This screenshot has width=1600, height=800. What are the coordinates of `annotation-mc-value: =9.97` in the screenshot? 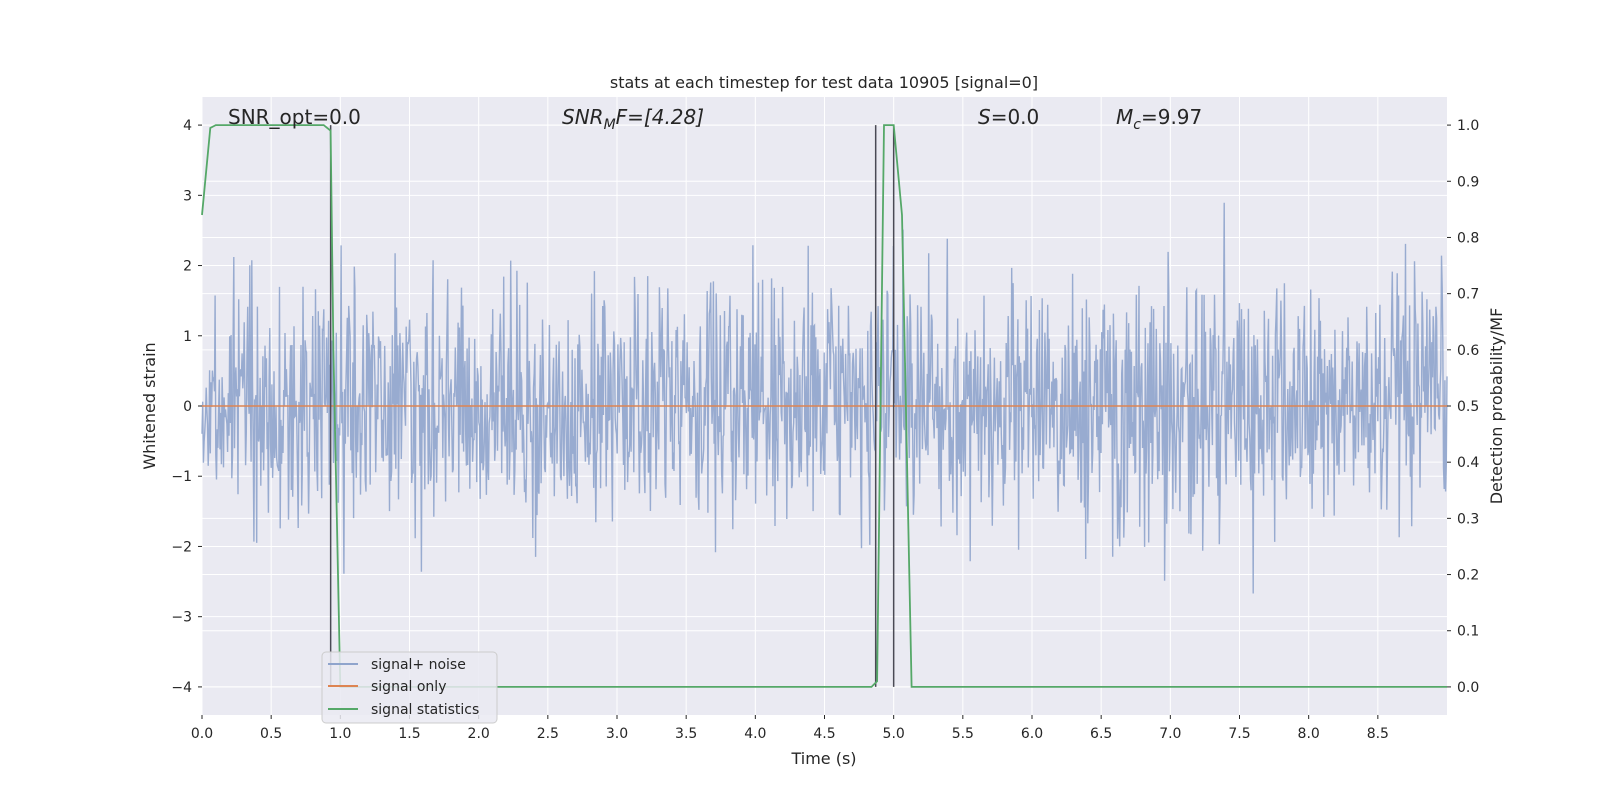 It's located at (1171, 117).